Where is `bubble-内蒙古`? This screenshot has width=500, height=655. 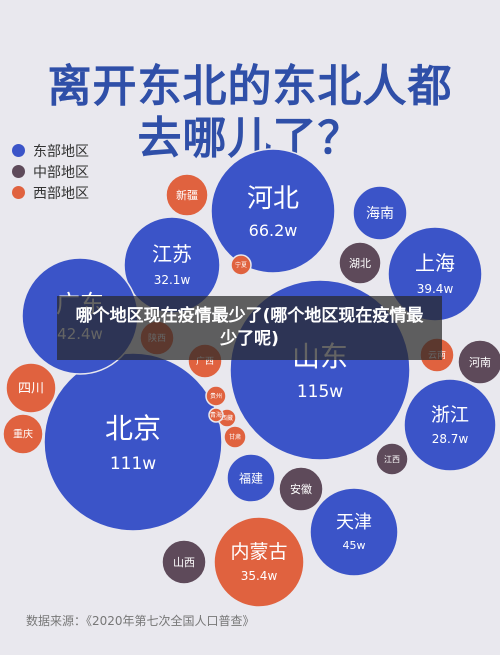
bubble-内蒙古 is located at coordinates (259, 562).